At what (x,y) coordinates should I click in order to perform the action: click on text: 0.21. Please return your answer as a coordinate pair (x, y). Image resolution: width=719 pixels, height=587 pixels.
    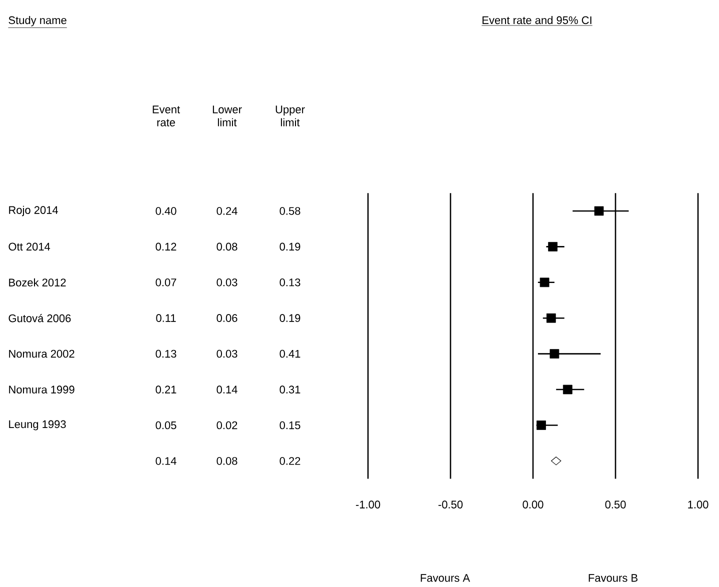
    Looking at the image, I should click on (166, 390).